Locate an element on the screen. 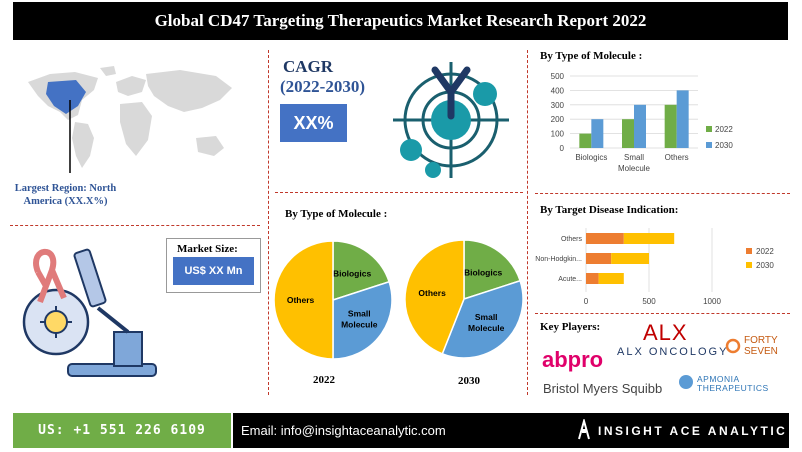 The image size is (802, 452). x-tick-label: Biologics is located at coordinates (591, 157).